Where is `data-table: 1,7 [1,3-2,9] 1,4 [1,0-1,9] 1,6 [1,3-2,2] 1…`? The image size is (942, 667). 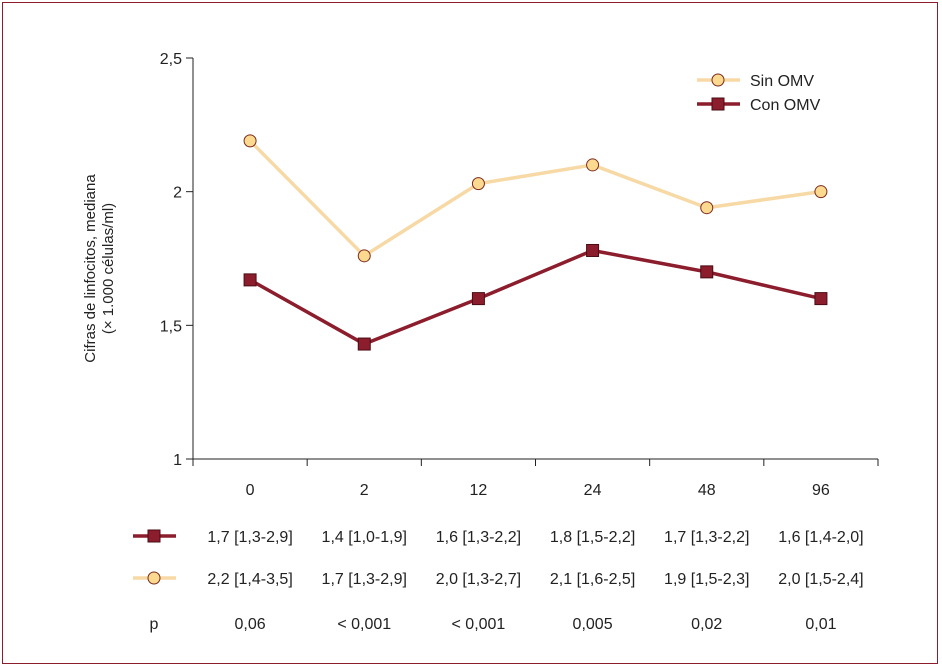 data-table: 1,7 [1,3-2,9] 1,4 [1,0-1,9] 1,6 [1,3-2,2] 1… is located at coordinates (498, 581).